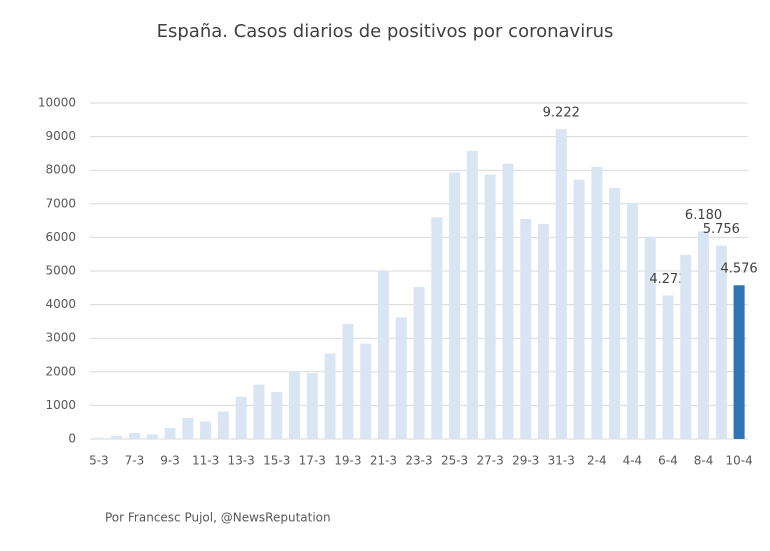  What do you see at coordinates (72, 439) in the screenshot?
I see `y-tick-label: 0` at bounding box center [72, 439].